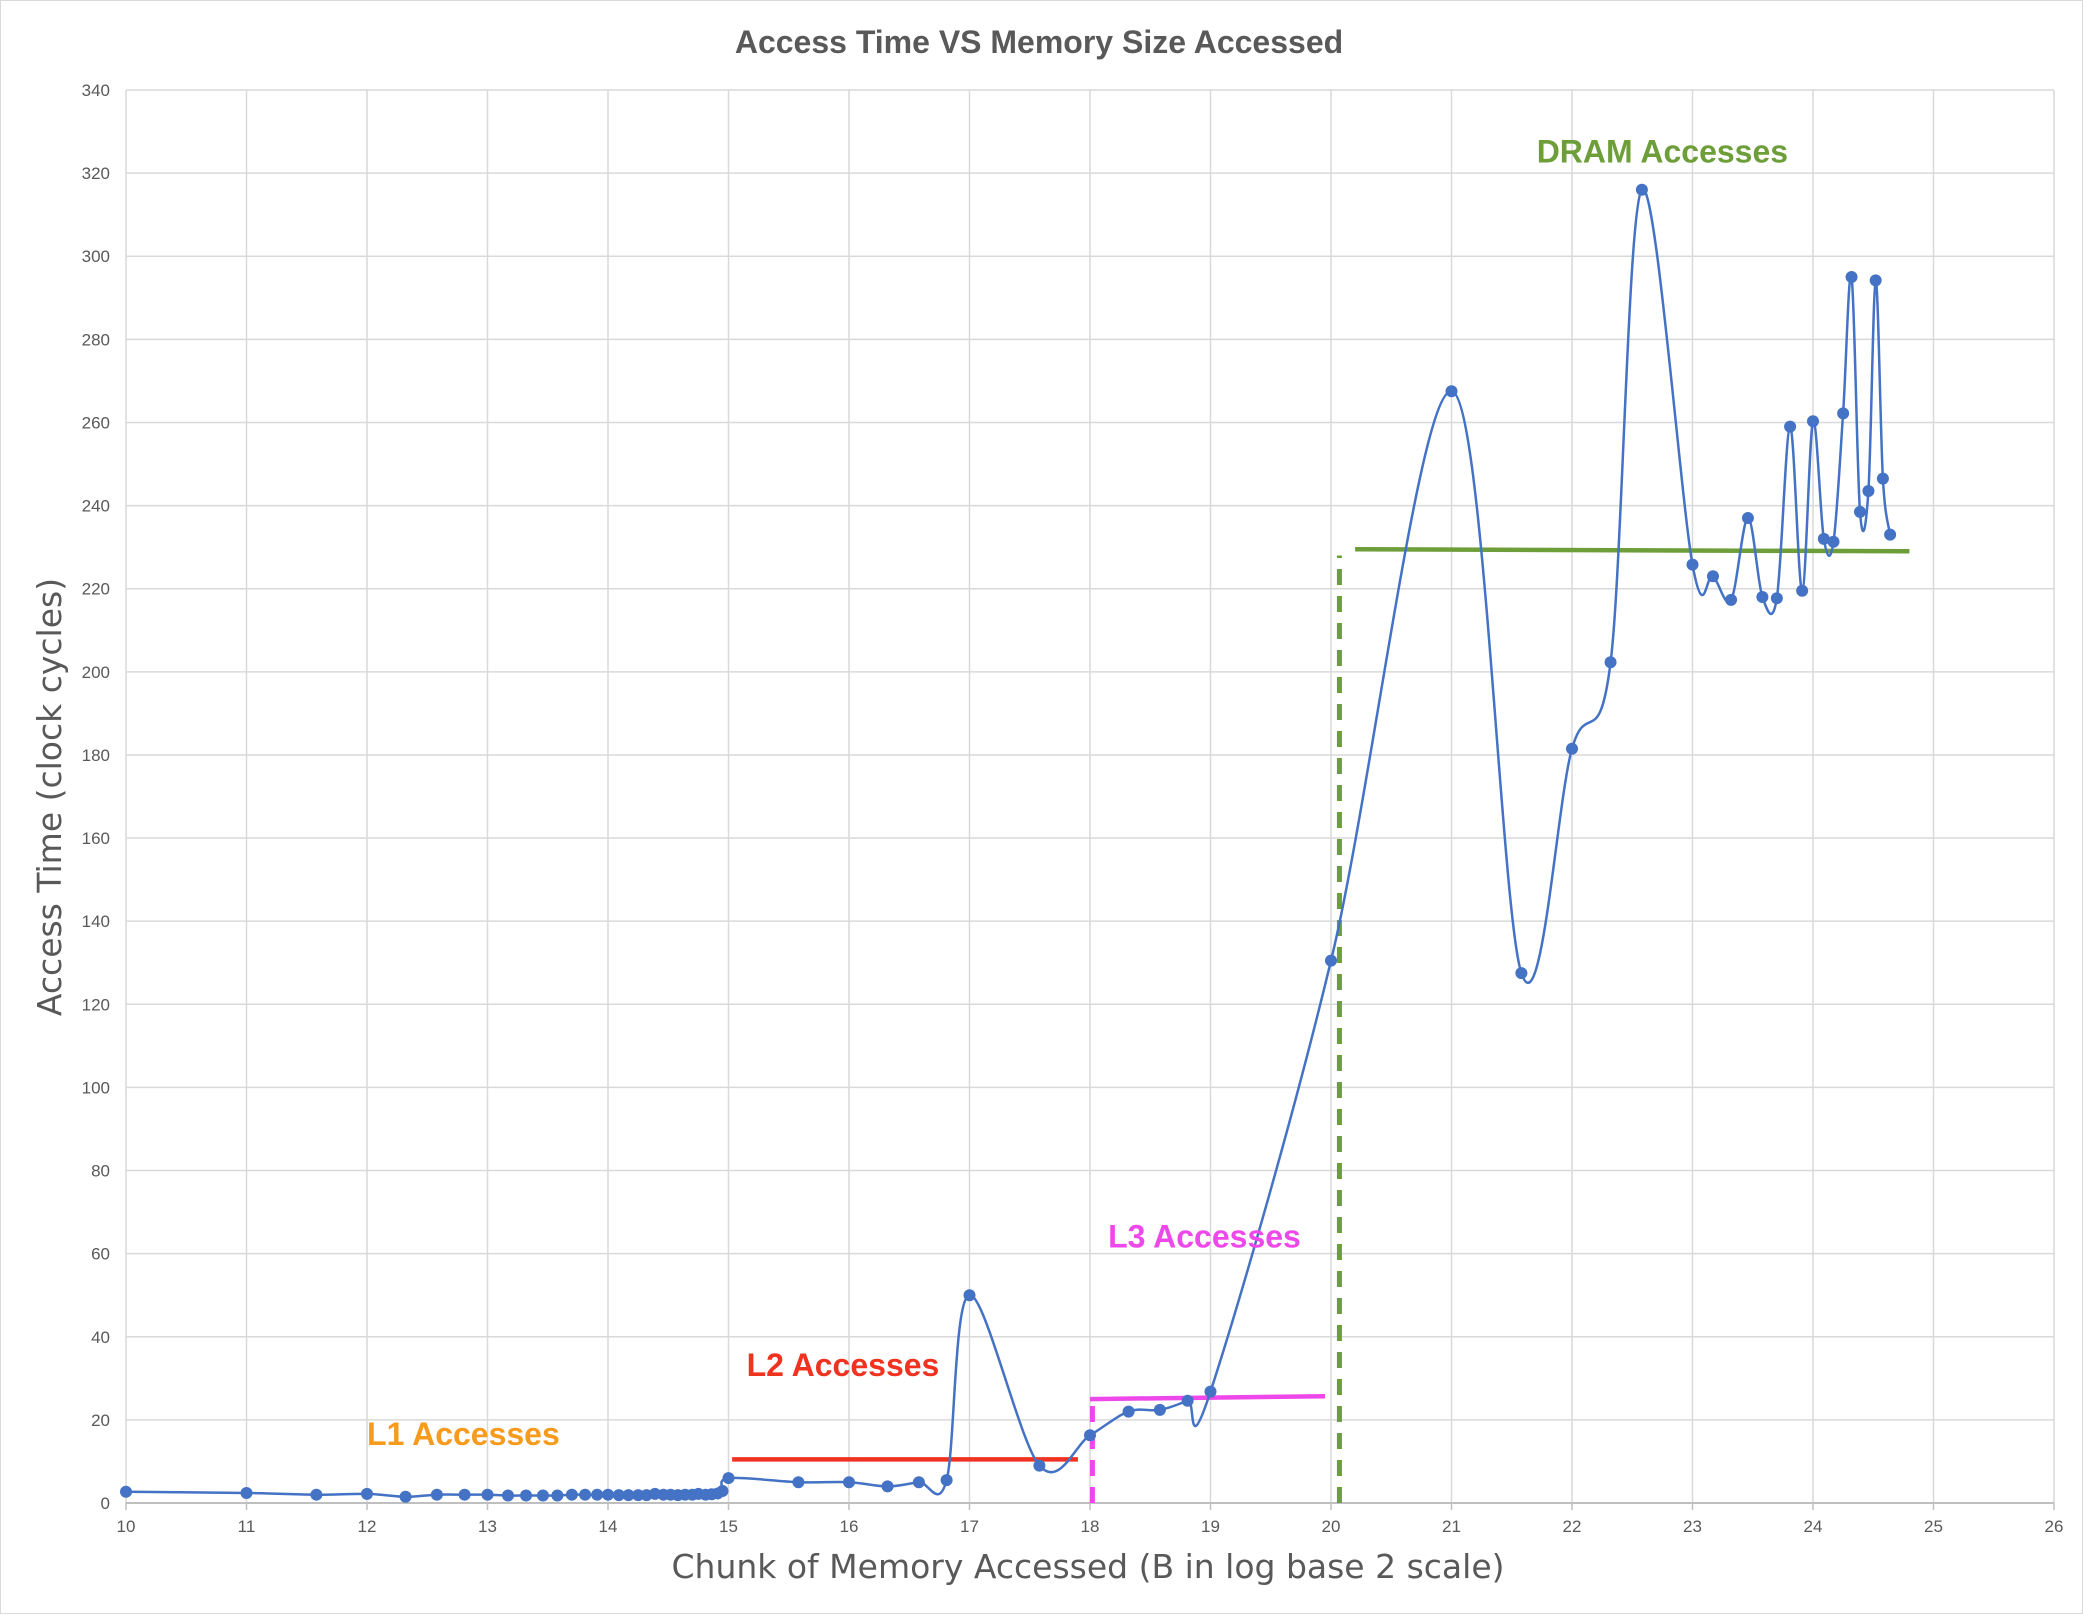 The height and width of the screenshot is (1615, 2083). I want to click on x-tick-label-13: 13, so click(487, 1526).